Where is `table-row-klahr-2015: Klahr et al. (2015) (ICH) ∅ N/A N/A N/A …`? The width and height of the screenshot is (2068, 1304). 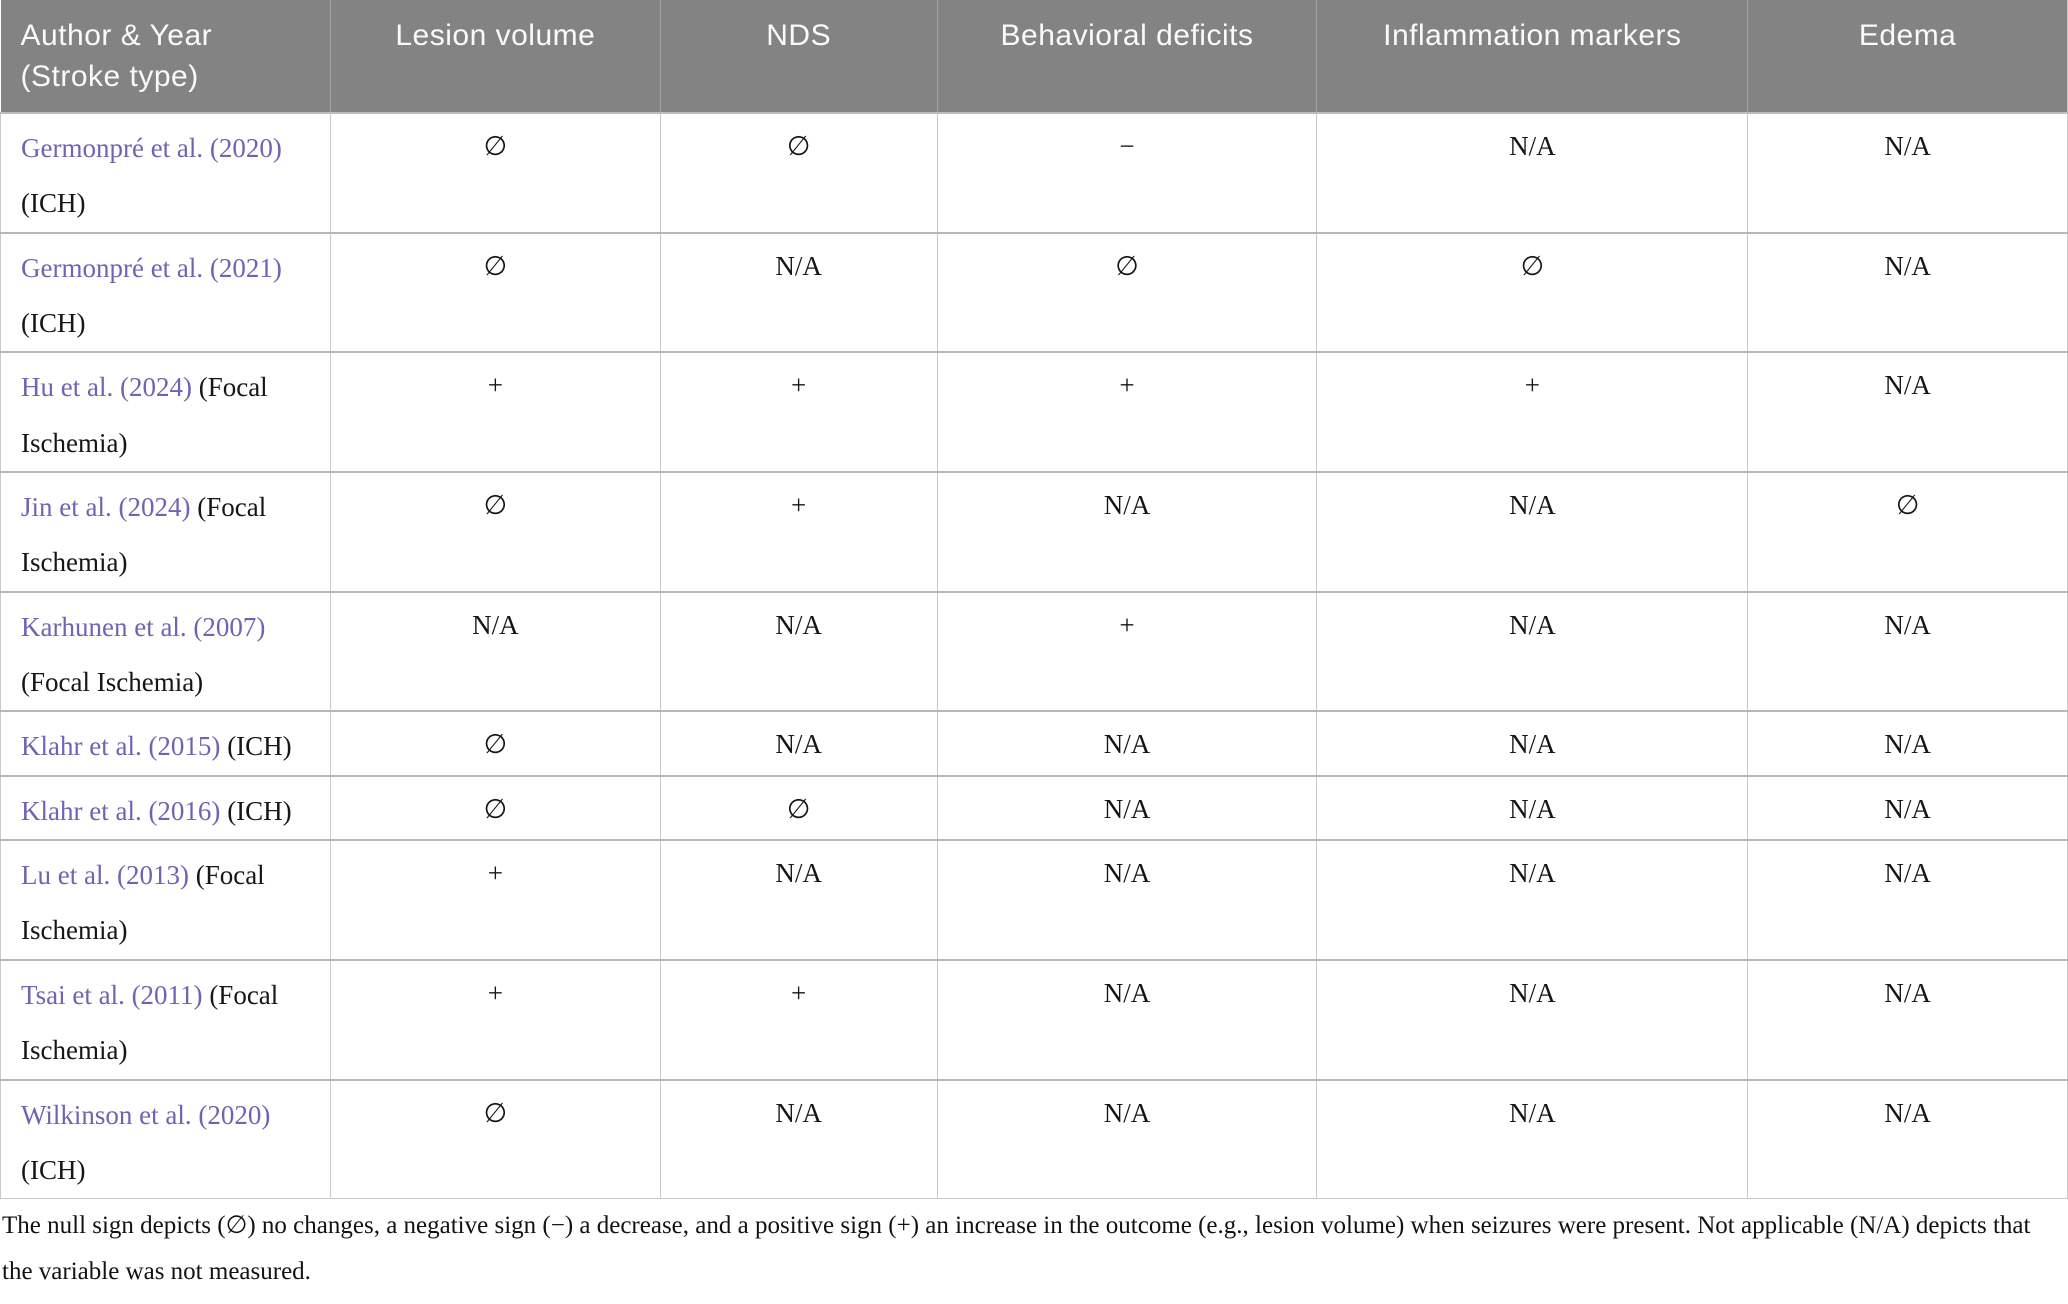 table-row-klahr-2015: Klahr et al. (2015) (ICH) ∅ N/A N/A N/A … is located at coordinates (1034, 743).